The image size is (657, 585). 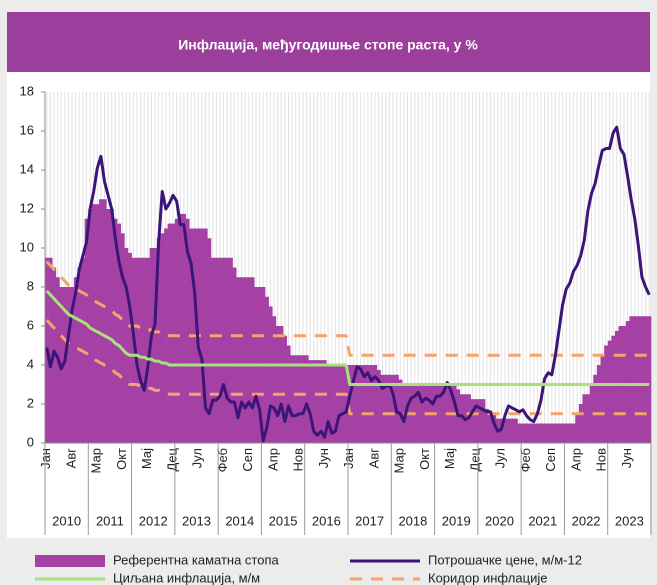 What do you see at coordinates (456, 520) in the screenshot?
I see `year-label: 2019` at bounding box center [456, 520].